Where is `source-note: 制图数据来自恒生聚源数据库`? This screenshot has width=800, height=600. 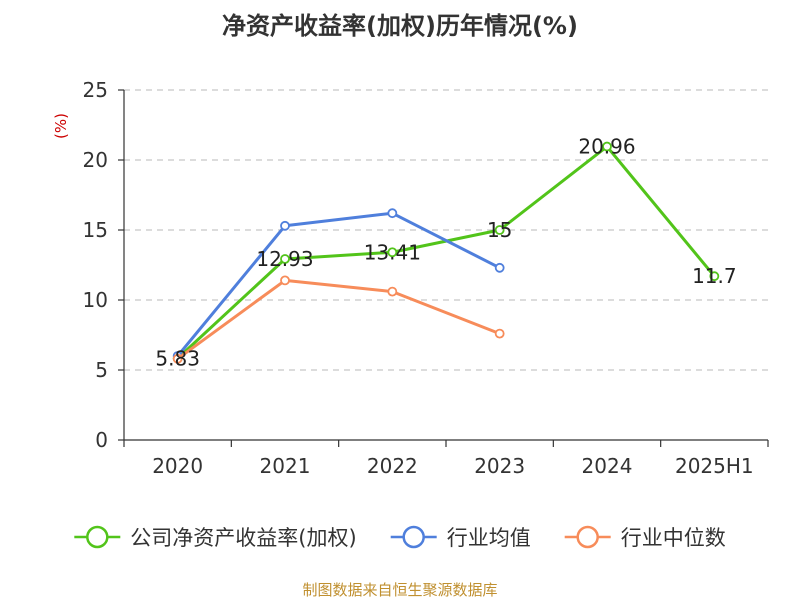 source-note: 制图数据来自恒生聚源数据库 is located at coordinates (399, 590).